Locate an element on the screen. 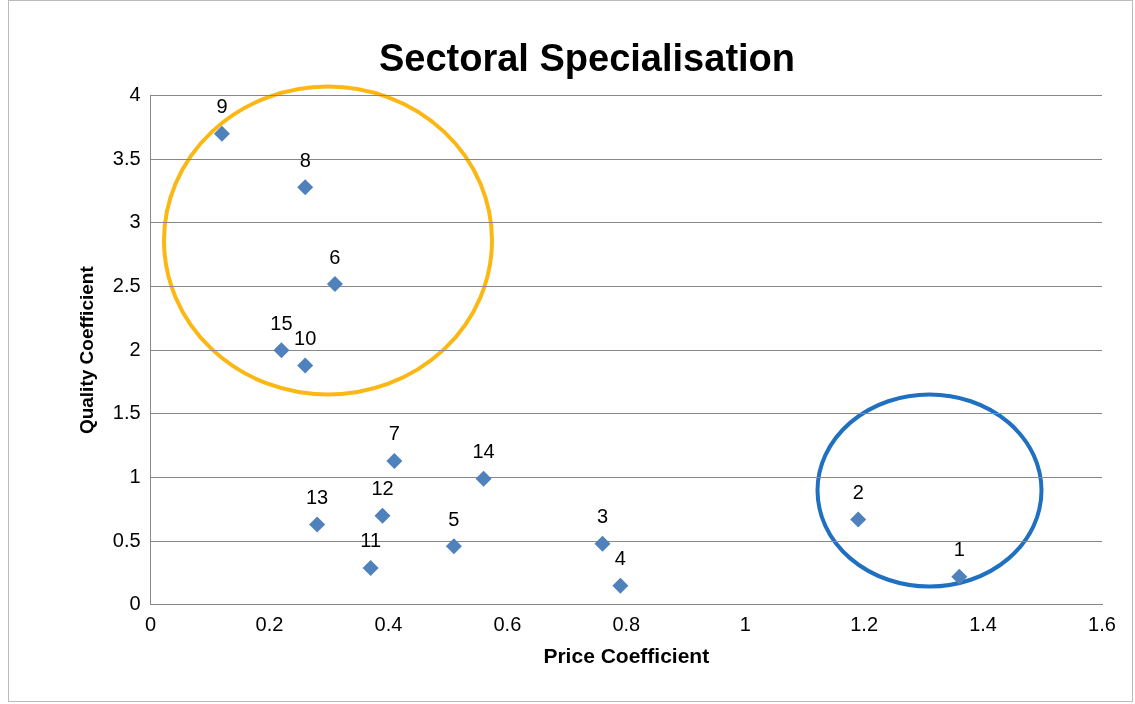 The width and height of the screenshot is (1135, 704). y-tick-label: 2 is located at coordinates (135, 348).